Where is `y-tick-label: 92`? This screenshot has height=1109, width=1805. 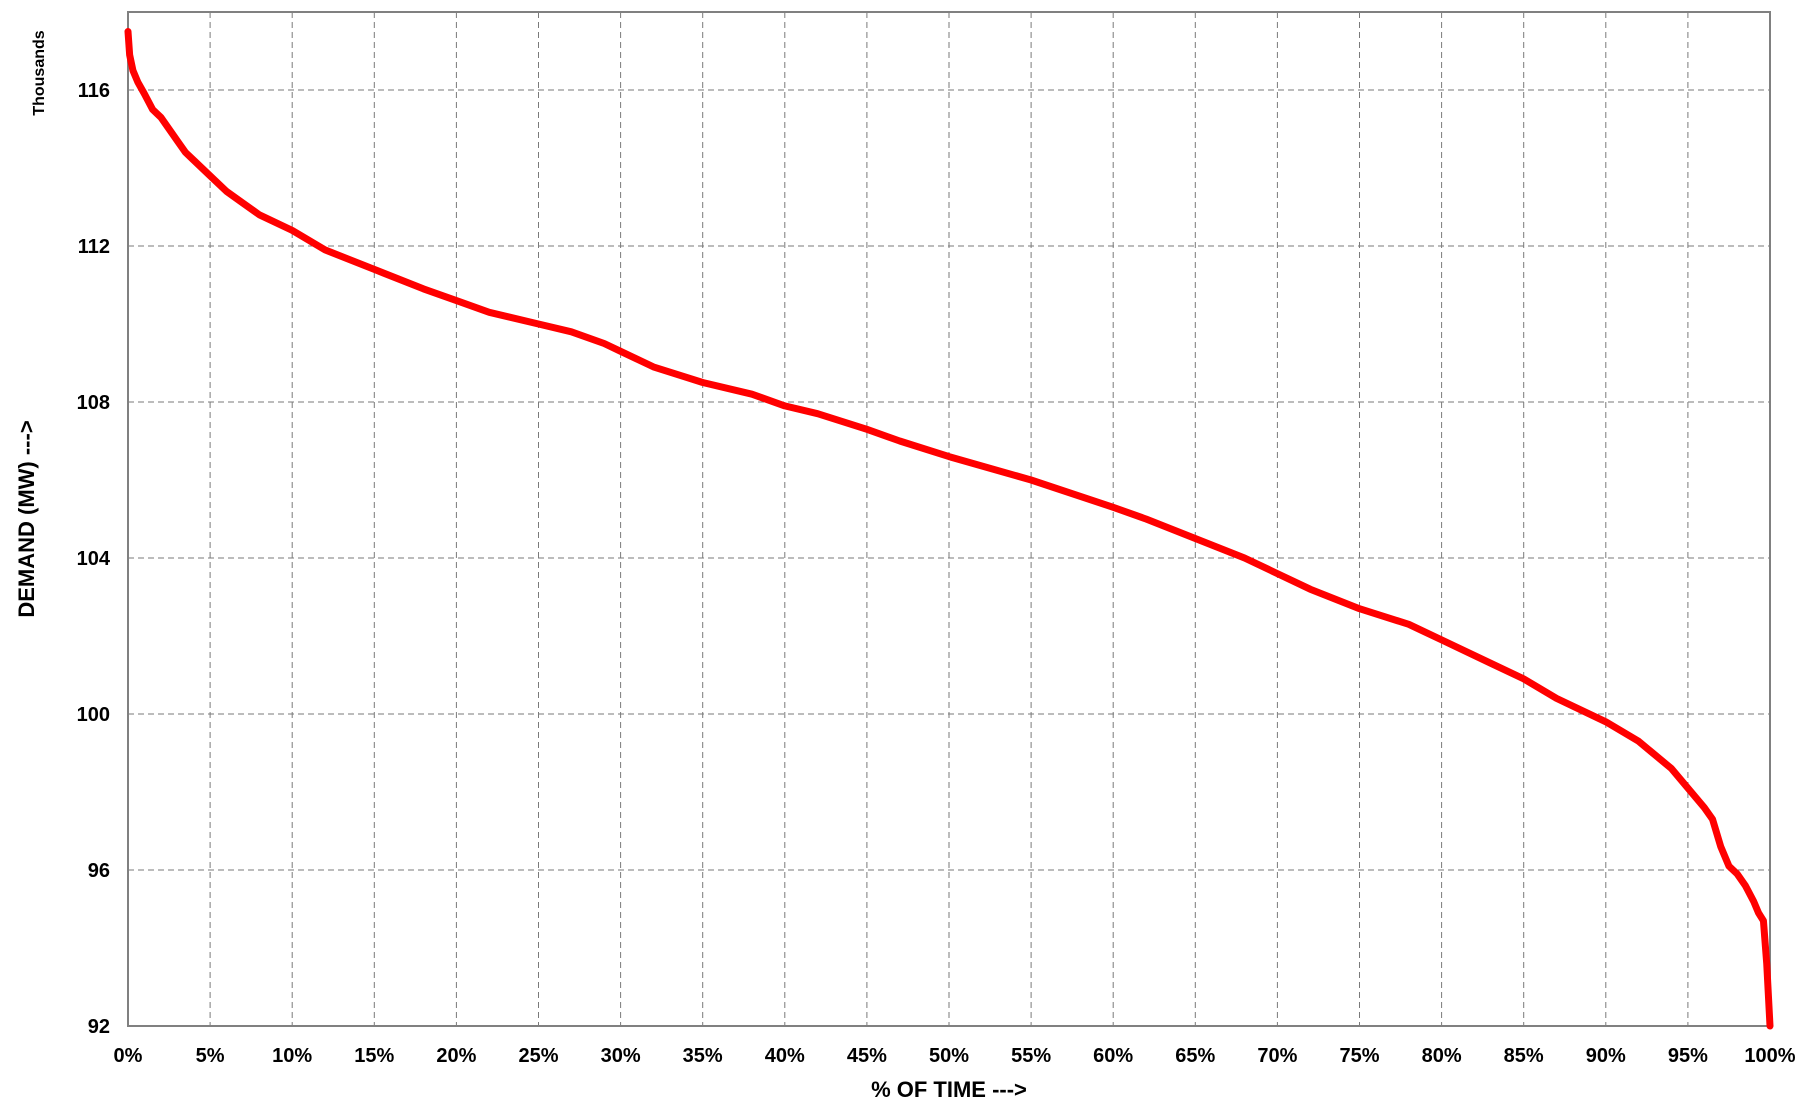 y-tick-label: 92 is located at coordinates (99, 1027).